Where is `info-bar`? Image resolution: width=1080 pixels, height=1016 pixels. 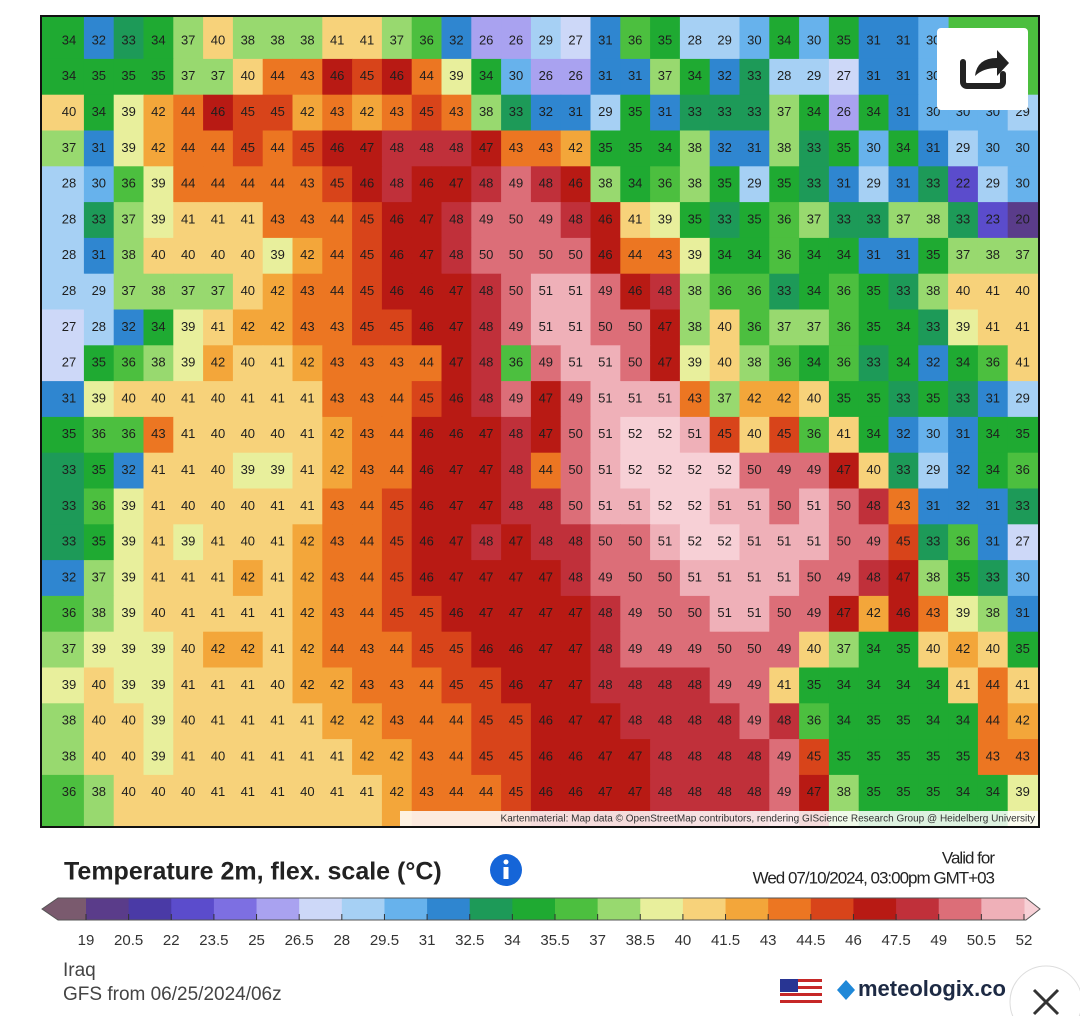
info-bar is located at coordinates (506, 873).